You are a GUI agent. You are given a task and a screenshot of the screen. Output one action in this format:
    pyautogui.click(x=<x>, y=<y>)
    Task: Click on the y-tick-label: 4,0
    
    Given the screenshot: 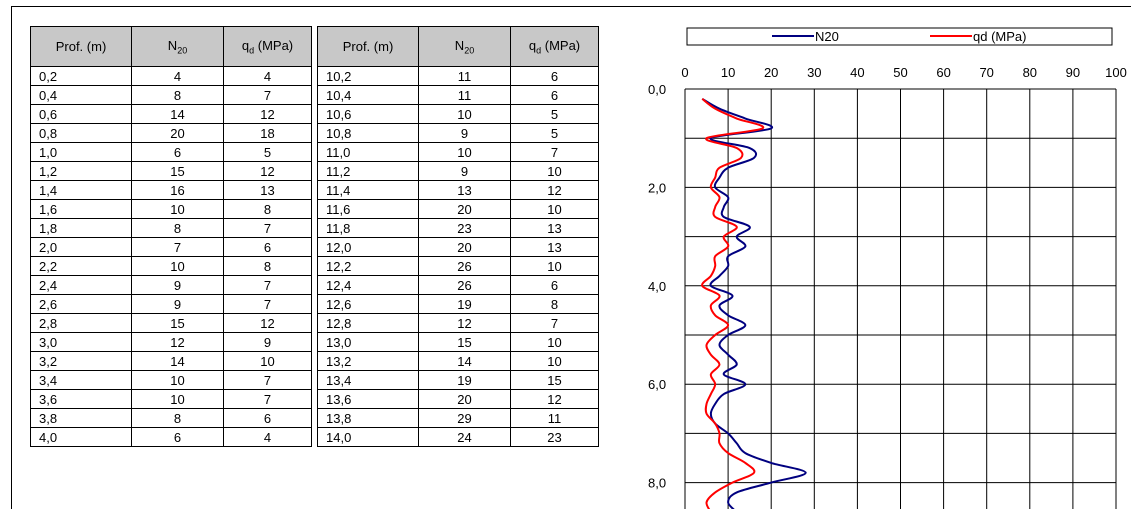 What is the action you would take?
    pyautogui.click(x=657, y=286)
    